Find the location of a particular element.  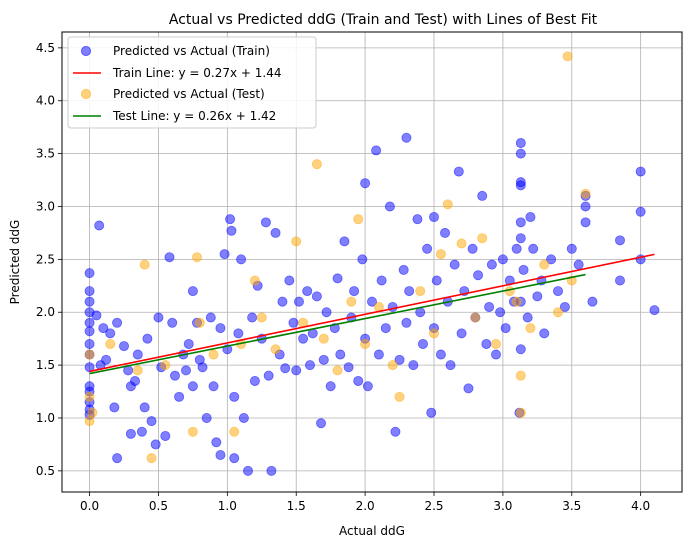

x-tick-label: 2.5 is located at coordinates (433, 506).